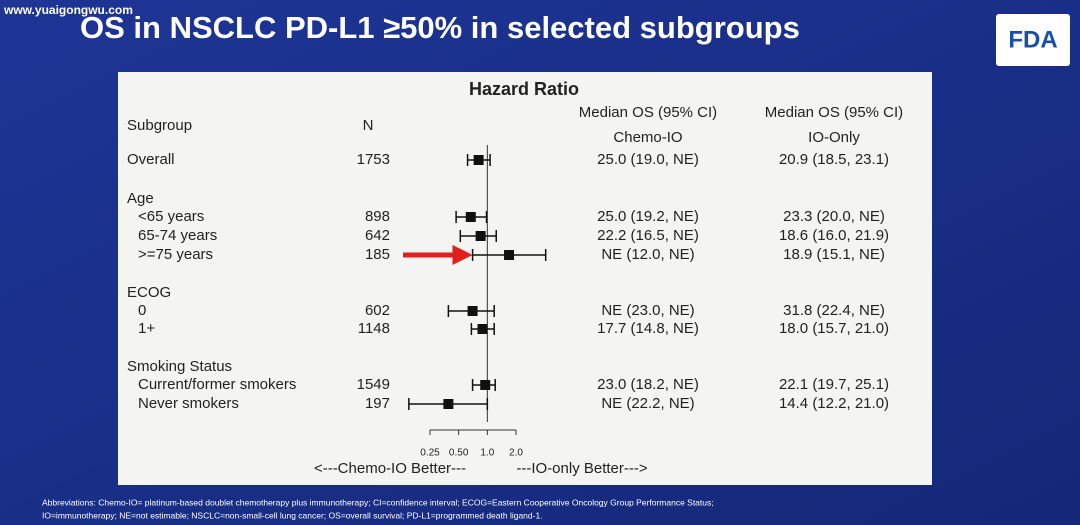 This screenshot has height=525, width=1080. What do you see at coordinates (647, 254) in the screenshot?
I see `chemo-io-os: NE (12.0, NE)` at bounding box center [647, 254].